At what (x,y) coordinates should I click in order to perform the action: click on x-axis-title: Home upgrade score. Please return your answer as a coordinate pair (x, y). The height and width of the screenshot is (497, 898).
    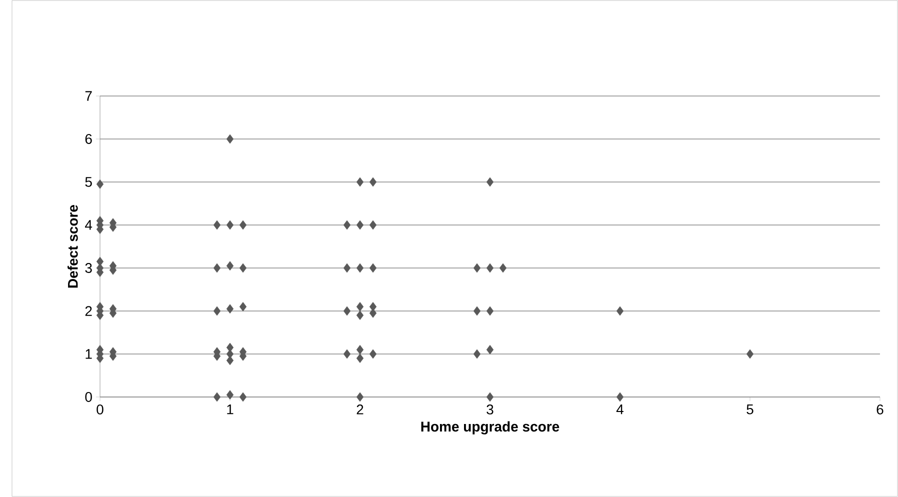
    Looking at the image, I should click on (490, 427).